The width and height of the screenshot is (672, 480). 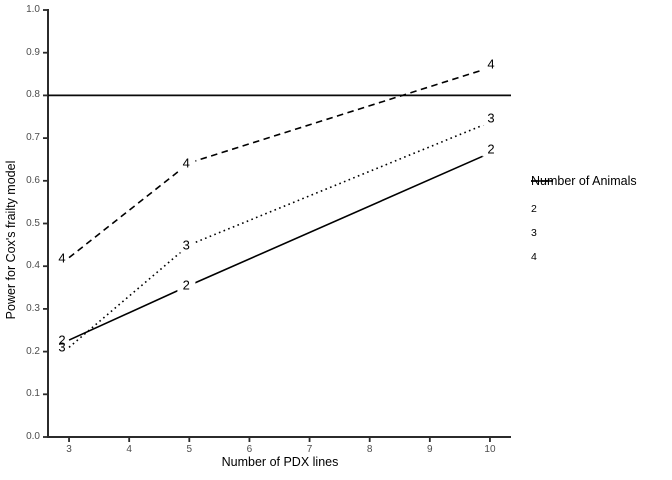 I want to click on y-tick-label: 0.7, so click(x=33, y=138).